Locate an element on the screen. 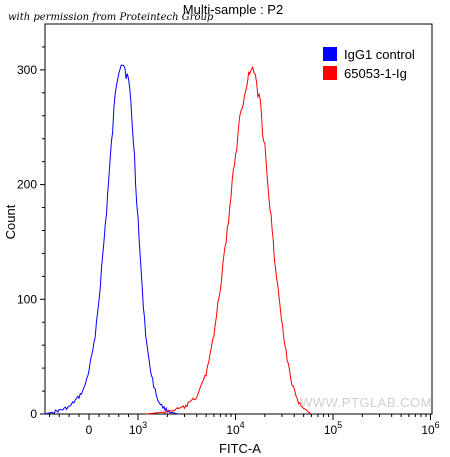 The image size is (450, 457). legend-swatch-65053-1-ig is located at coordinates (330, 73).